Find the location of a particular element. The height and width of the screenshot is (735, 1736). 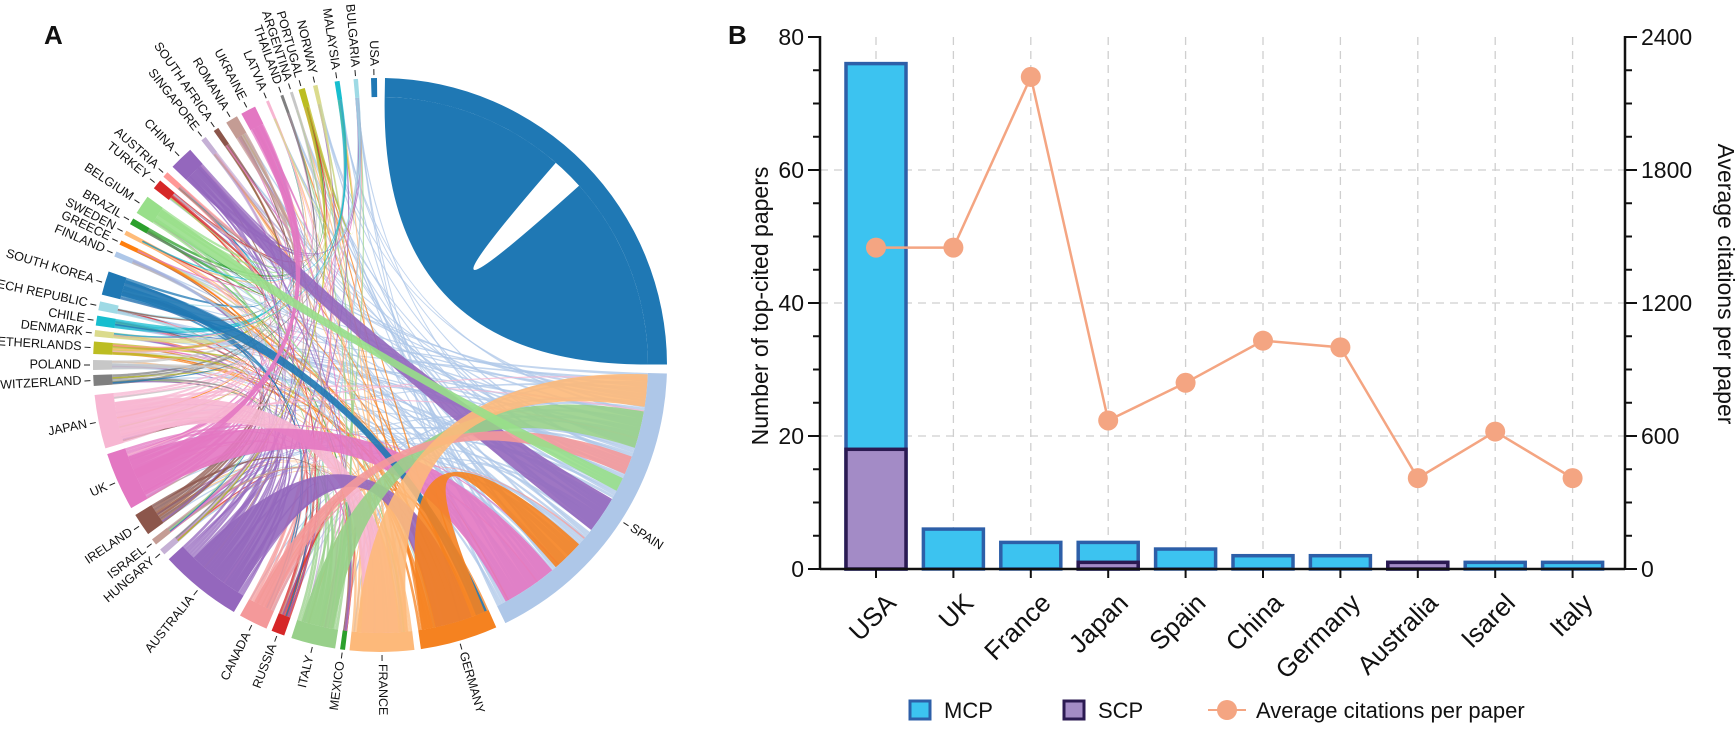

chord-arc-ireland is located at coordinates (149, 520).